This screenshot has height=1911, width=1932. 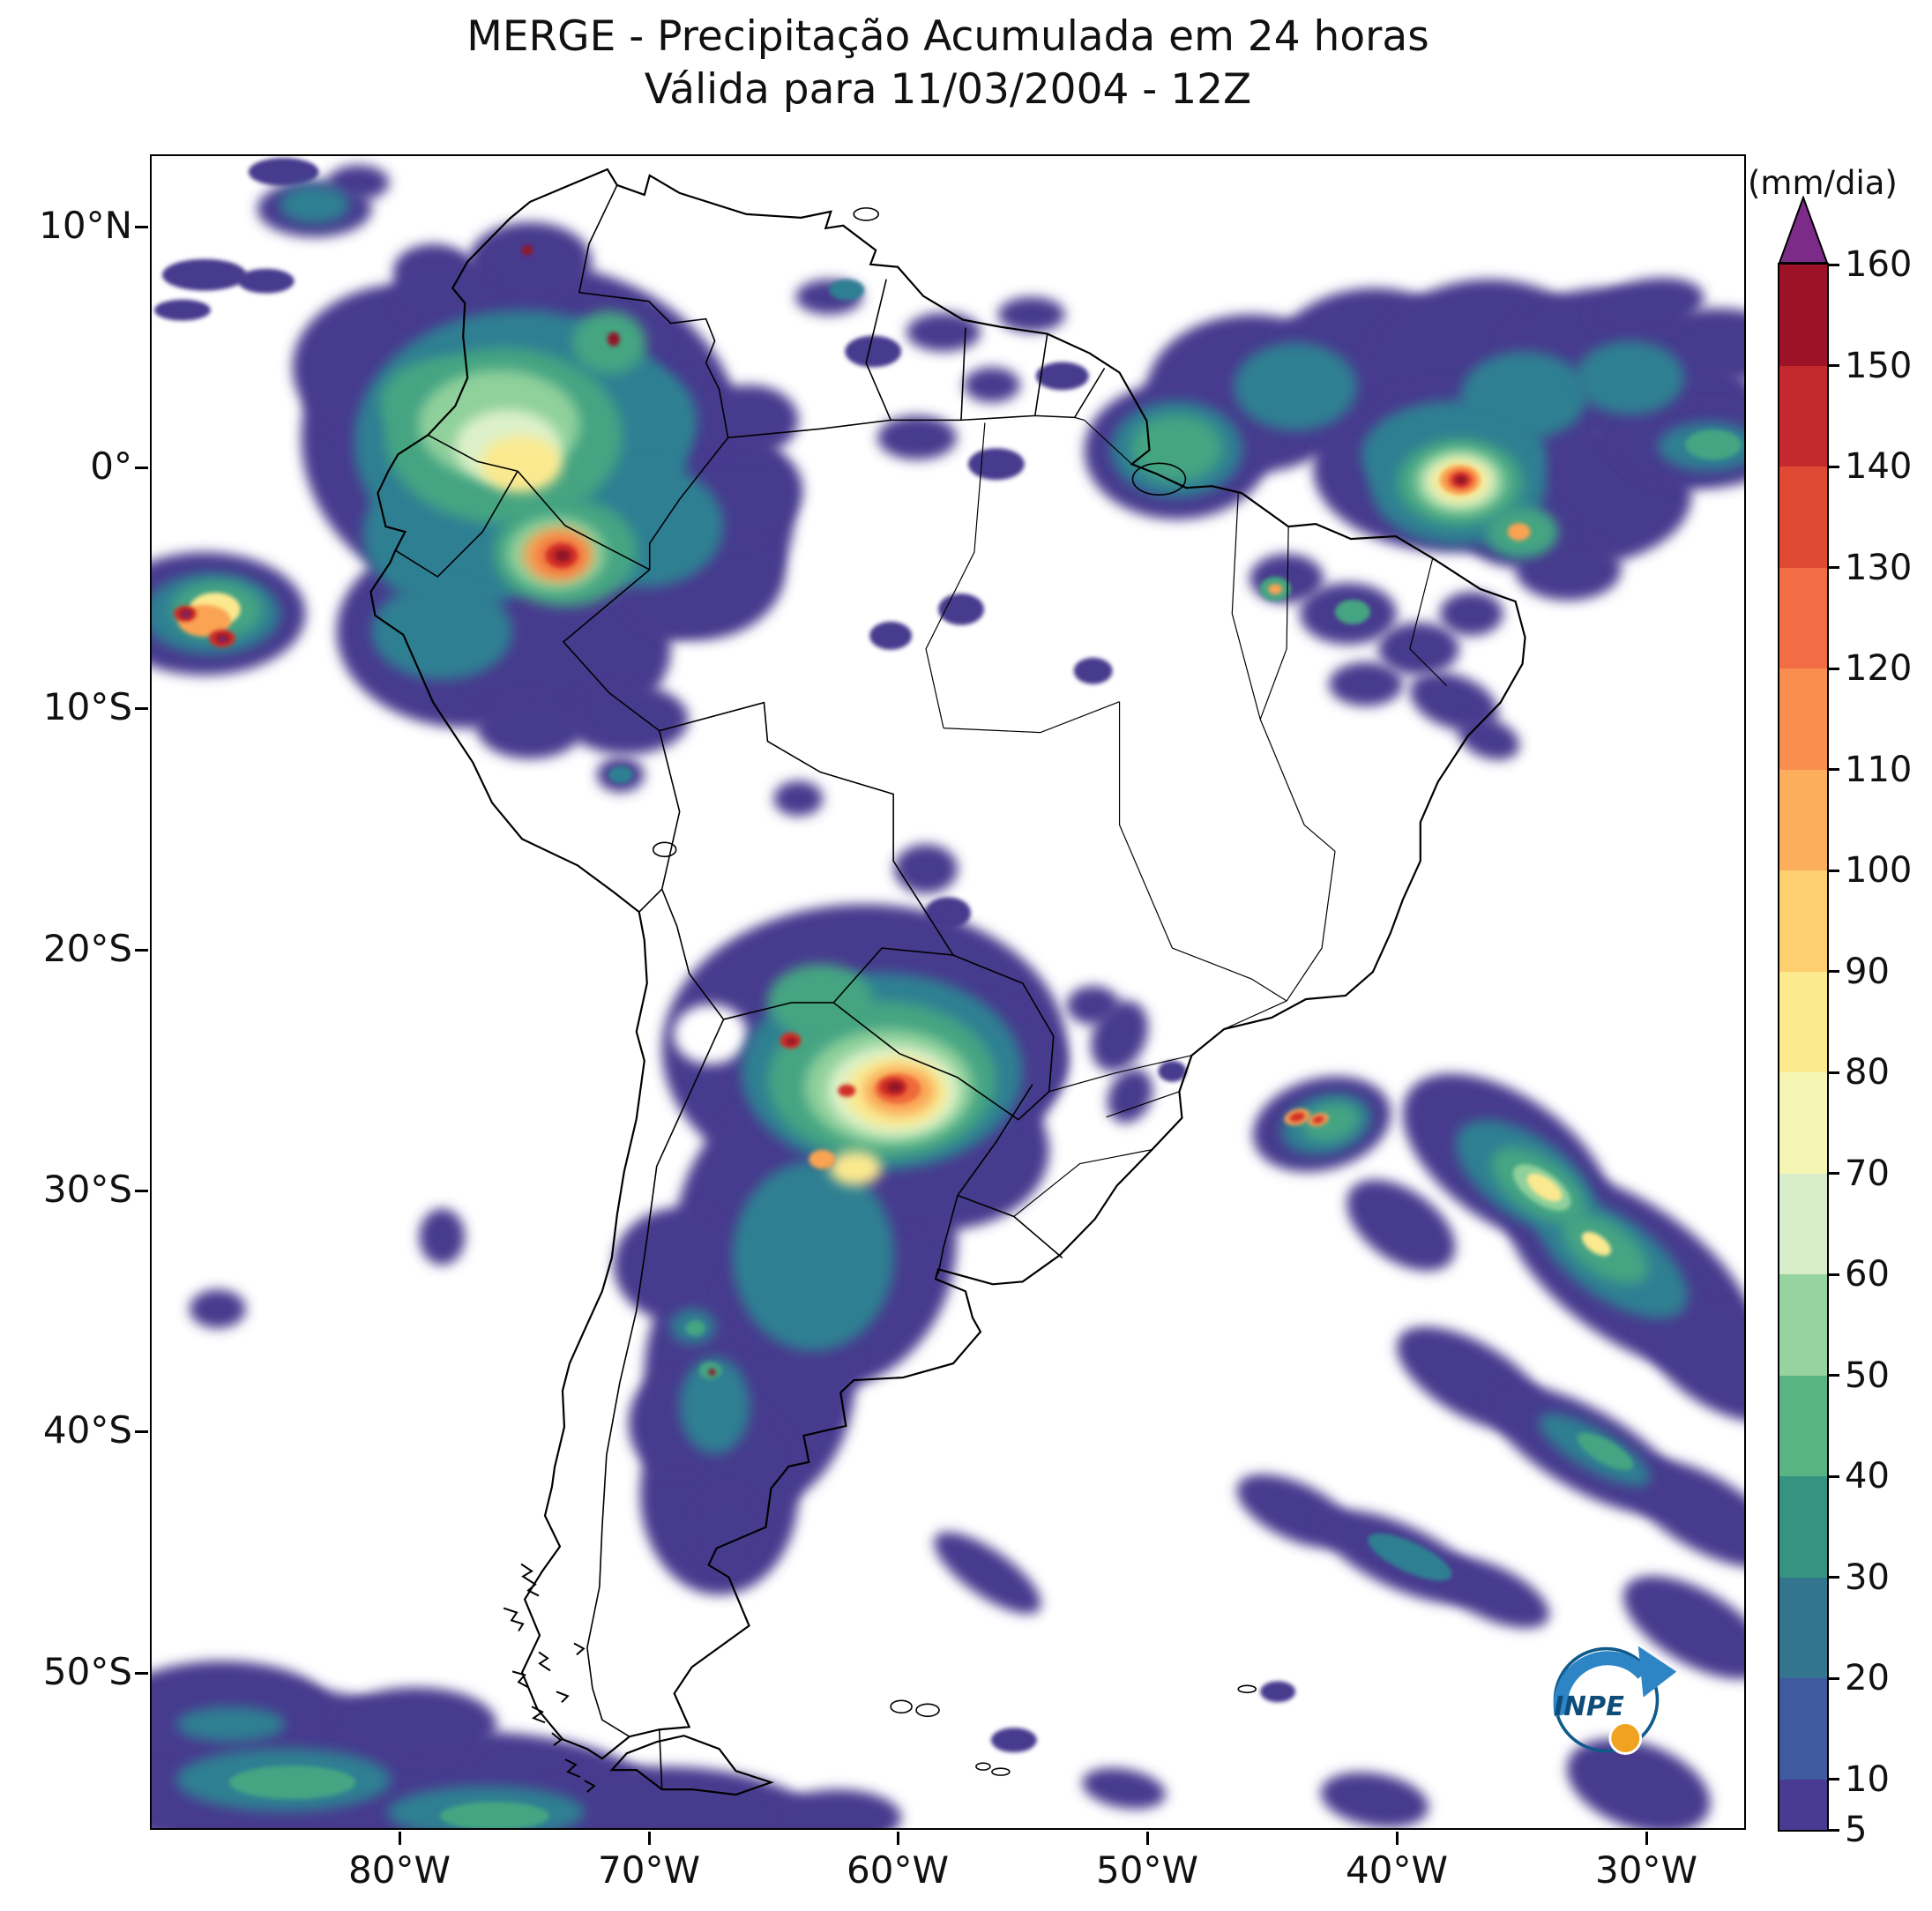 What do you see at coordinates (649, 1870) in the screenshot?
I see `x-tick-label-70w: 70°W` at bounding box center [649, 1870].